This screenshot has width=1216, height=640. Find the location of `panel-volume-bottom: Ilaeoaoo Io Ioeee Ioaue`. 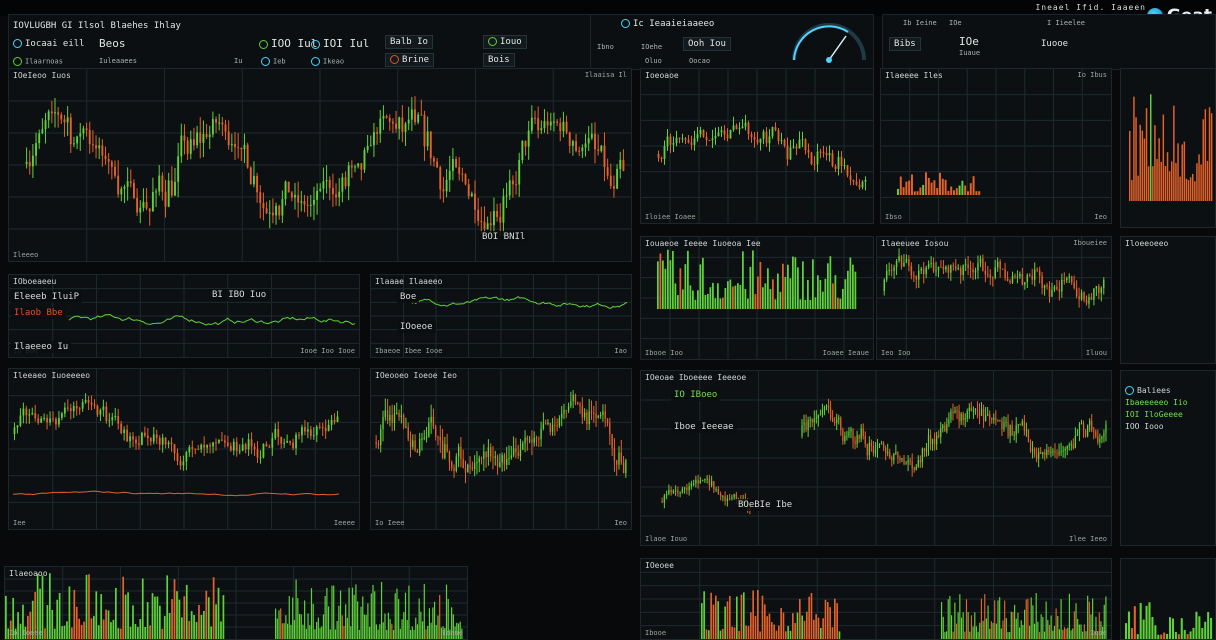

panel-volume-bottom: Ilaeoaoo Io Ioeee Ioaue is located at coordinates (236, 603).